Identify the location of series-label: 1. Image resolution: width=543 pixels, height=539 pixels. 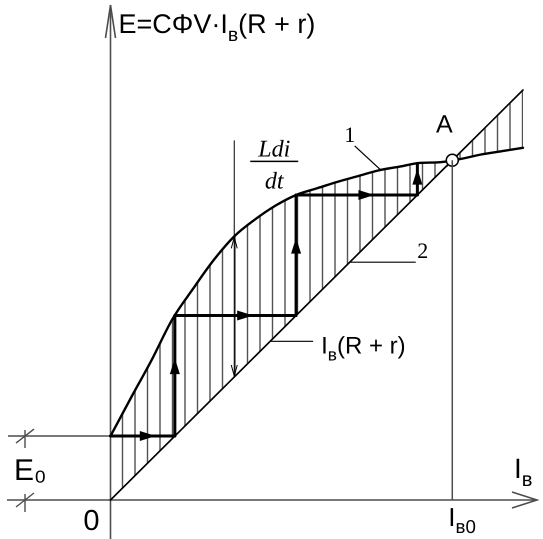
(350, 134).